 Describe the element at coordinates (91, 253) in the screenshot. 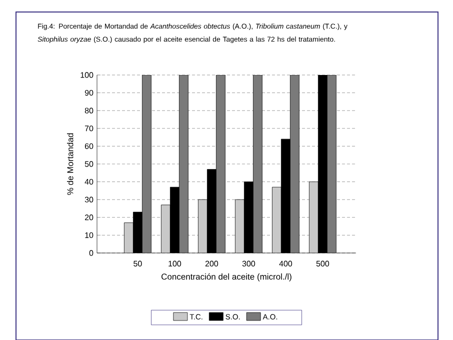

I see `y-tick-label: 0` at that location.